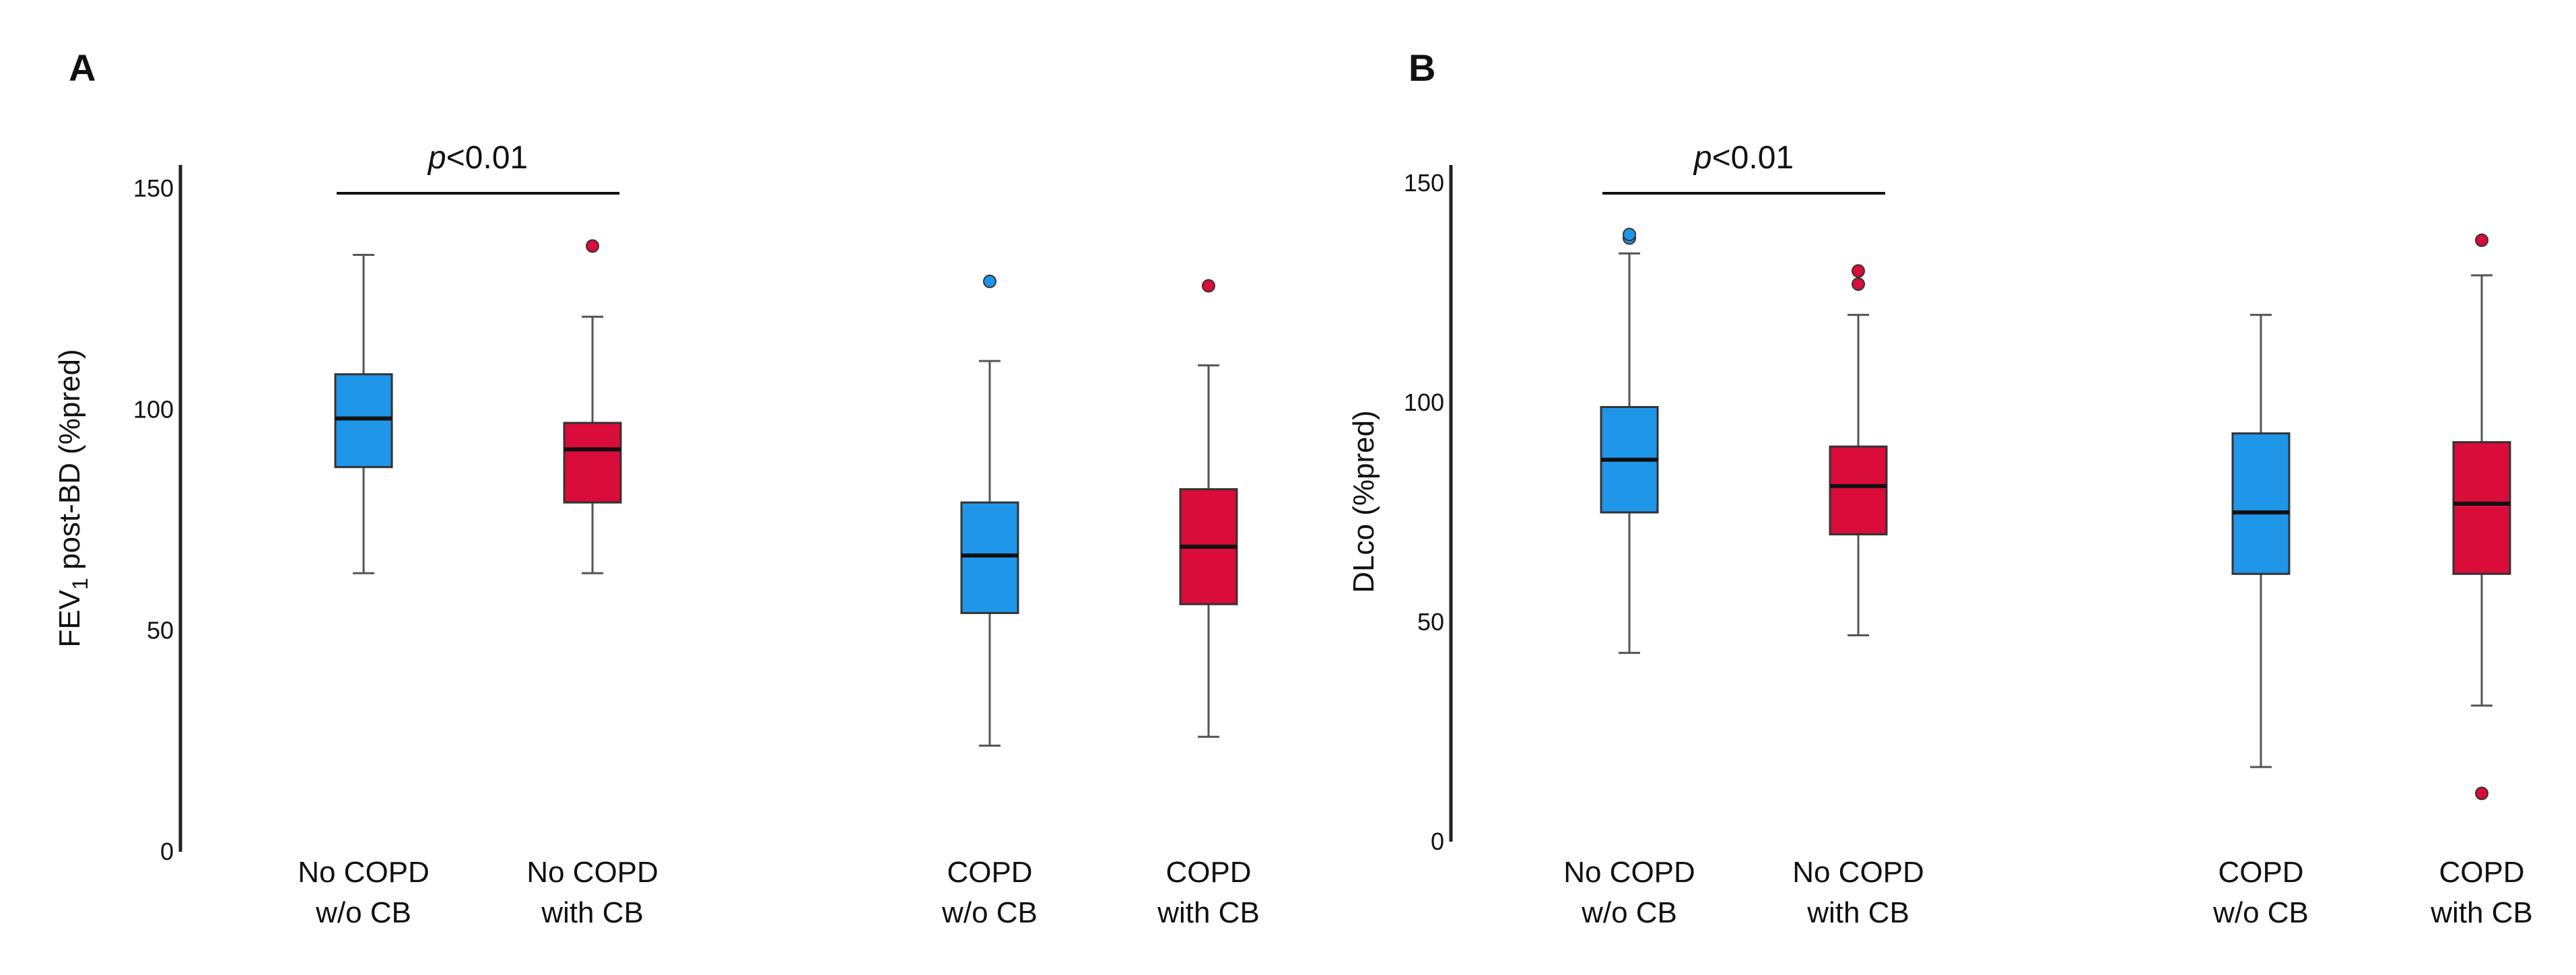 The image size is (2576, 975). What do you see at coordinates (990, 557) in the screenshot?
I see `panel-a-group-2-box` at bounding box center [990, 557].